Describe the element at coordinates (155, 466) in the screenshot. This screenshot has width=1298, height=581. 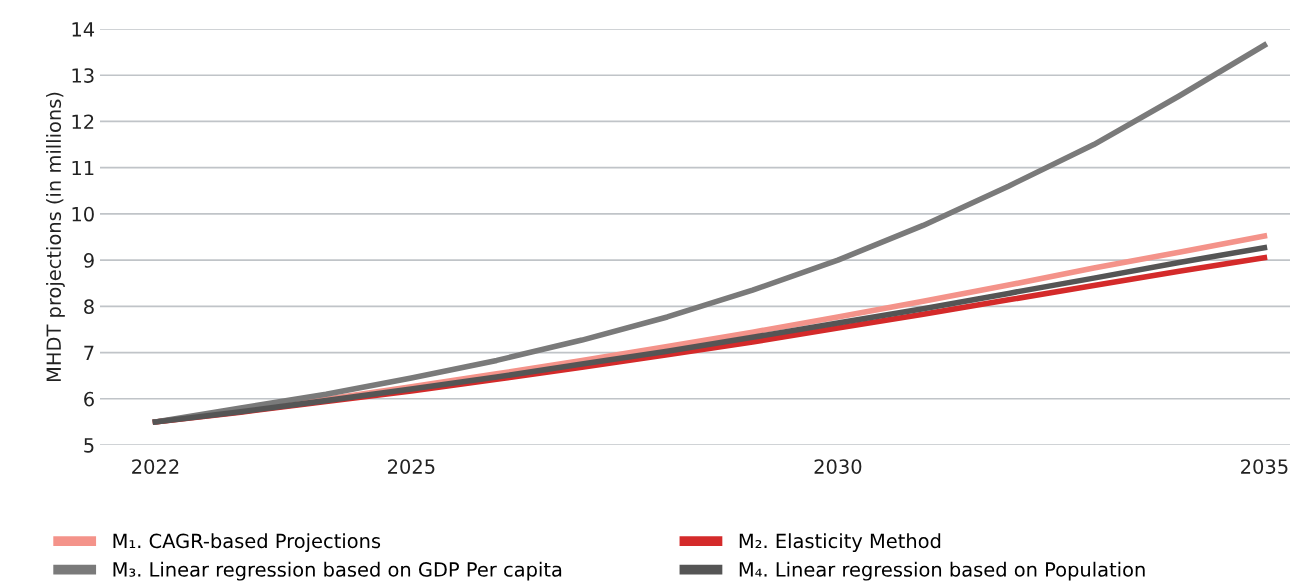
I see `x-tick-label: 2022` at that location.